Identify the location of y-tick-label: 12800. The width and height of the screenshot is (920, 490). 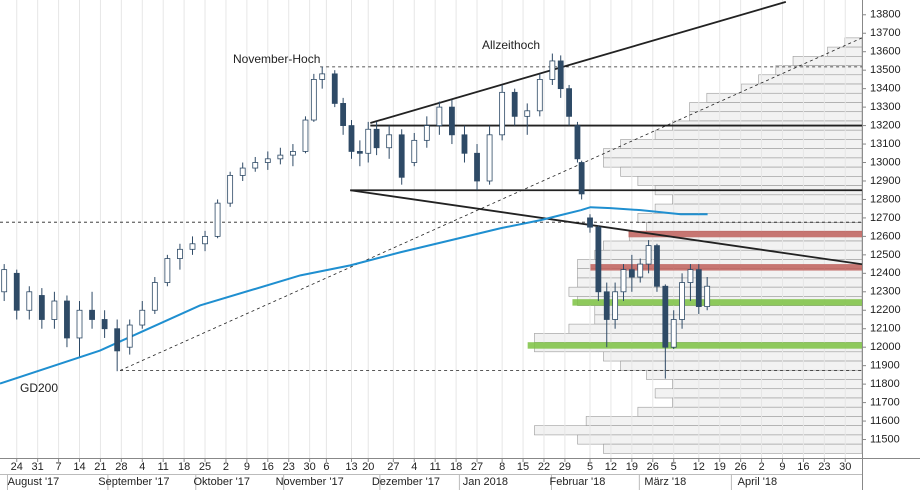
(885, 199).